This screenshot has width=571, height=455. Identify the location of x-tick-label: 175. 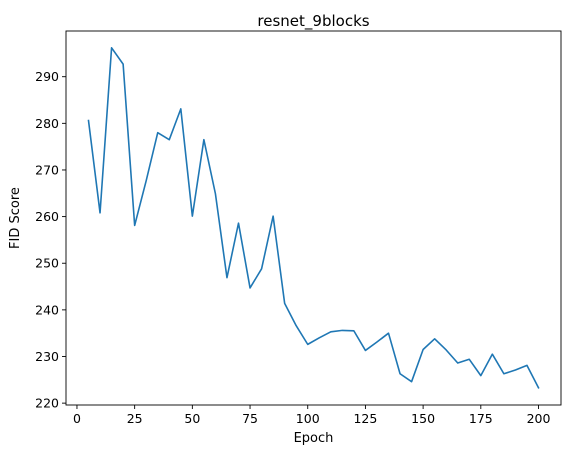
(481, 418).